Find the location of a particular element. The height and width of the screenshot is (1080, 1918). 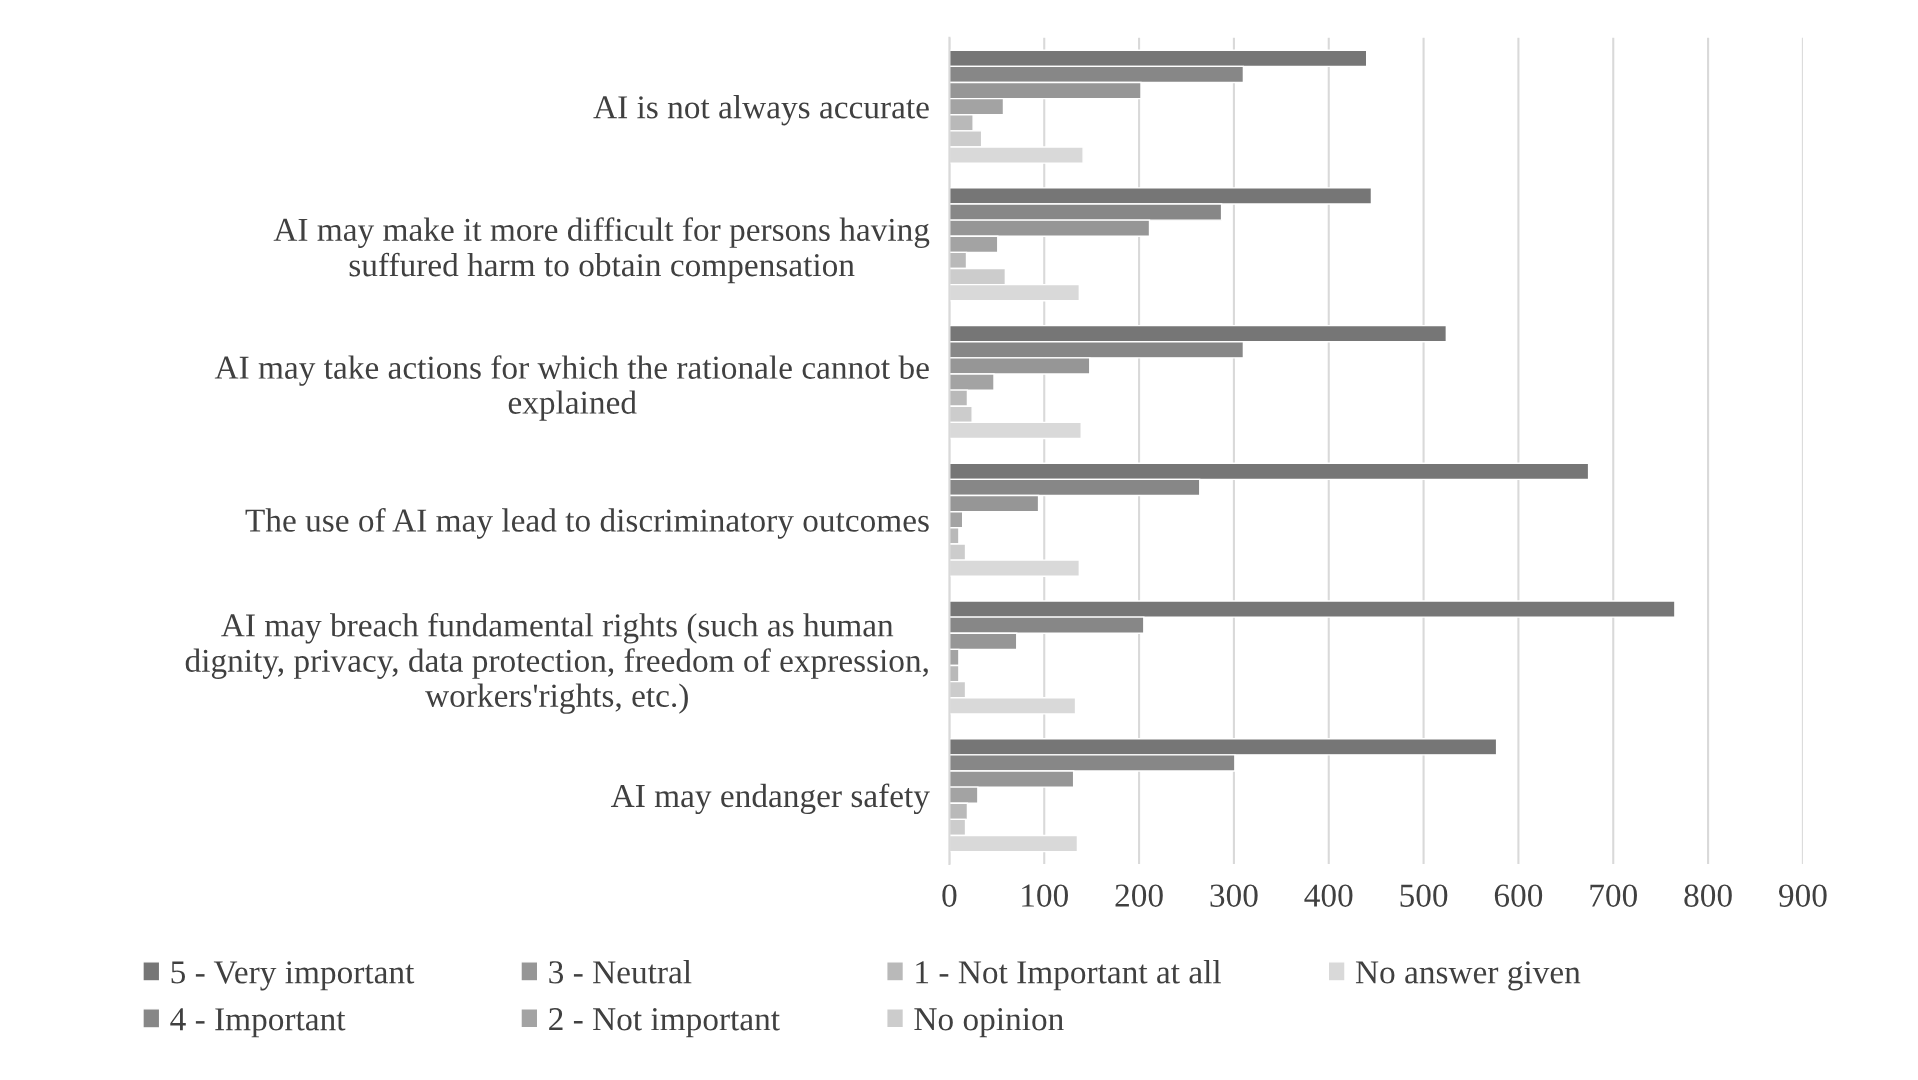

legend-label: No opinion is located at coordinates (989, 1023).